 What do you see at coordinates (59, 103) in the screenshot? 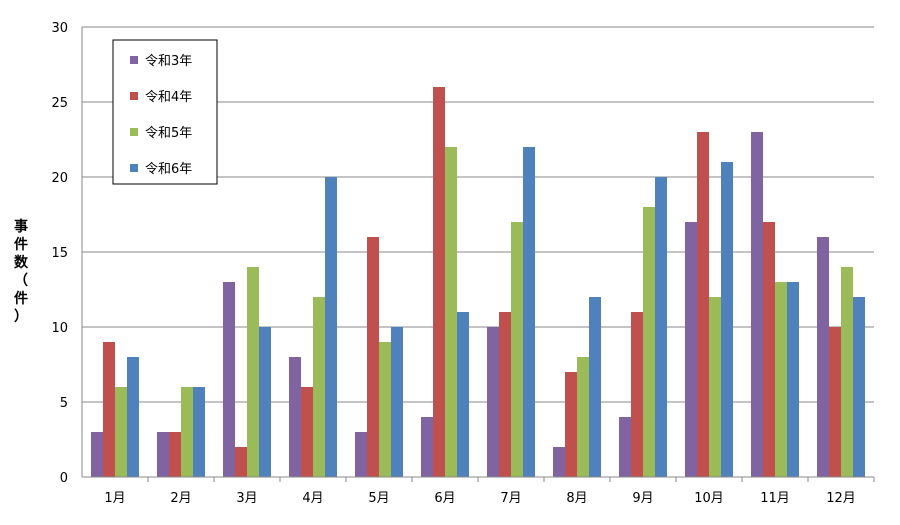
I see `y-tick-label: 25` at bounding box center [59, 103].